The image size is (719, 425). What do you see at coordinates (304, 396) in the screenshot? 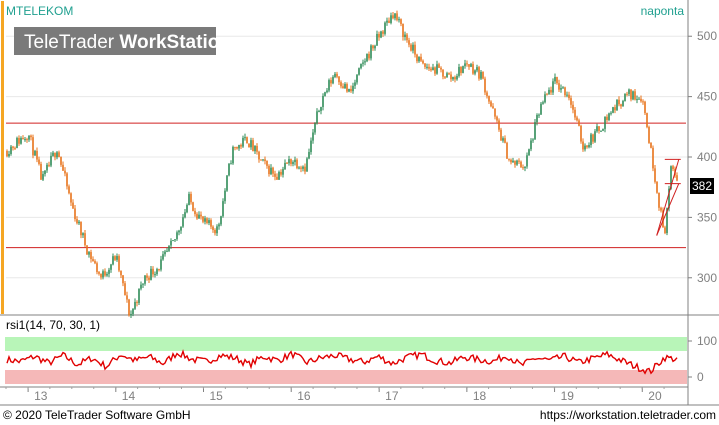
I see `x-tick-label: 16` at bounding box center [304, 396].